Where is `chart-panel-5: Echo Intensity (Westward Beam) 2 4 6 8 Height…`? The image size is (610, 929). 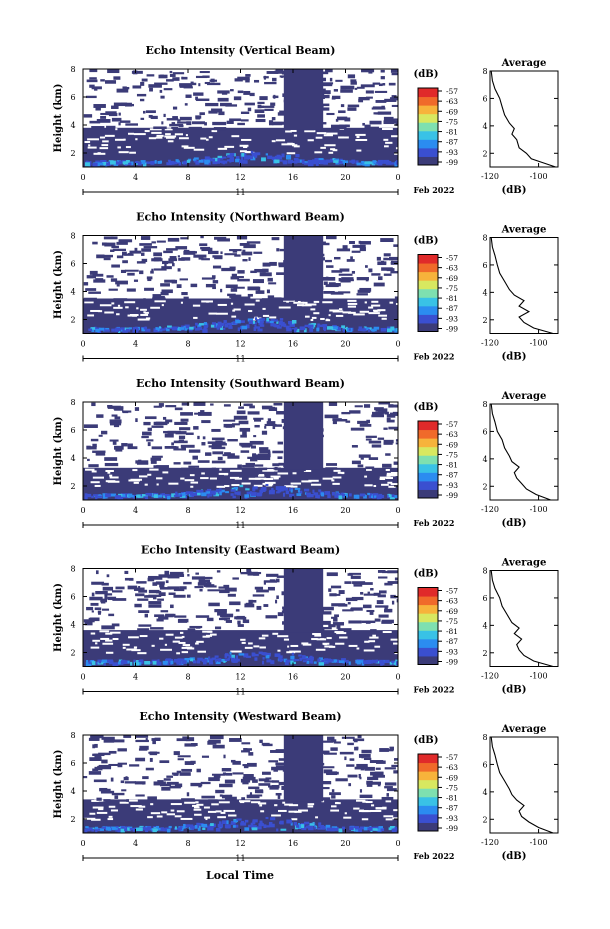 chart-panel-5: Echo Intensity (Westward Beam) 2 4 6 8 Height… is located at coordinates (306, 786).